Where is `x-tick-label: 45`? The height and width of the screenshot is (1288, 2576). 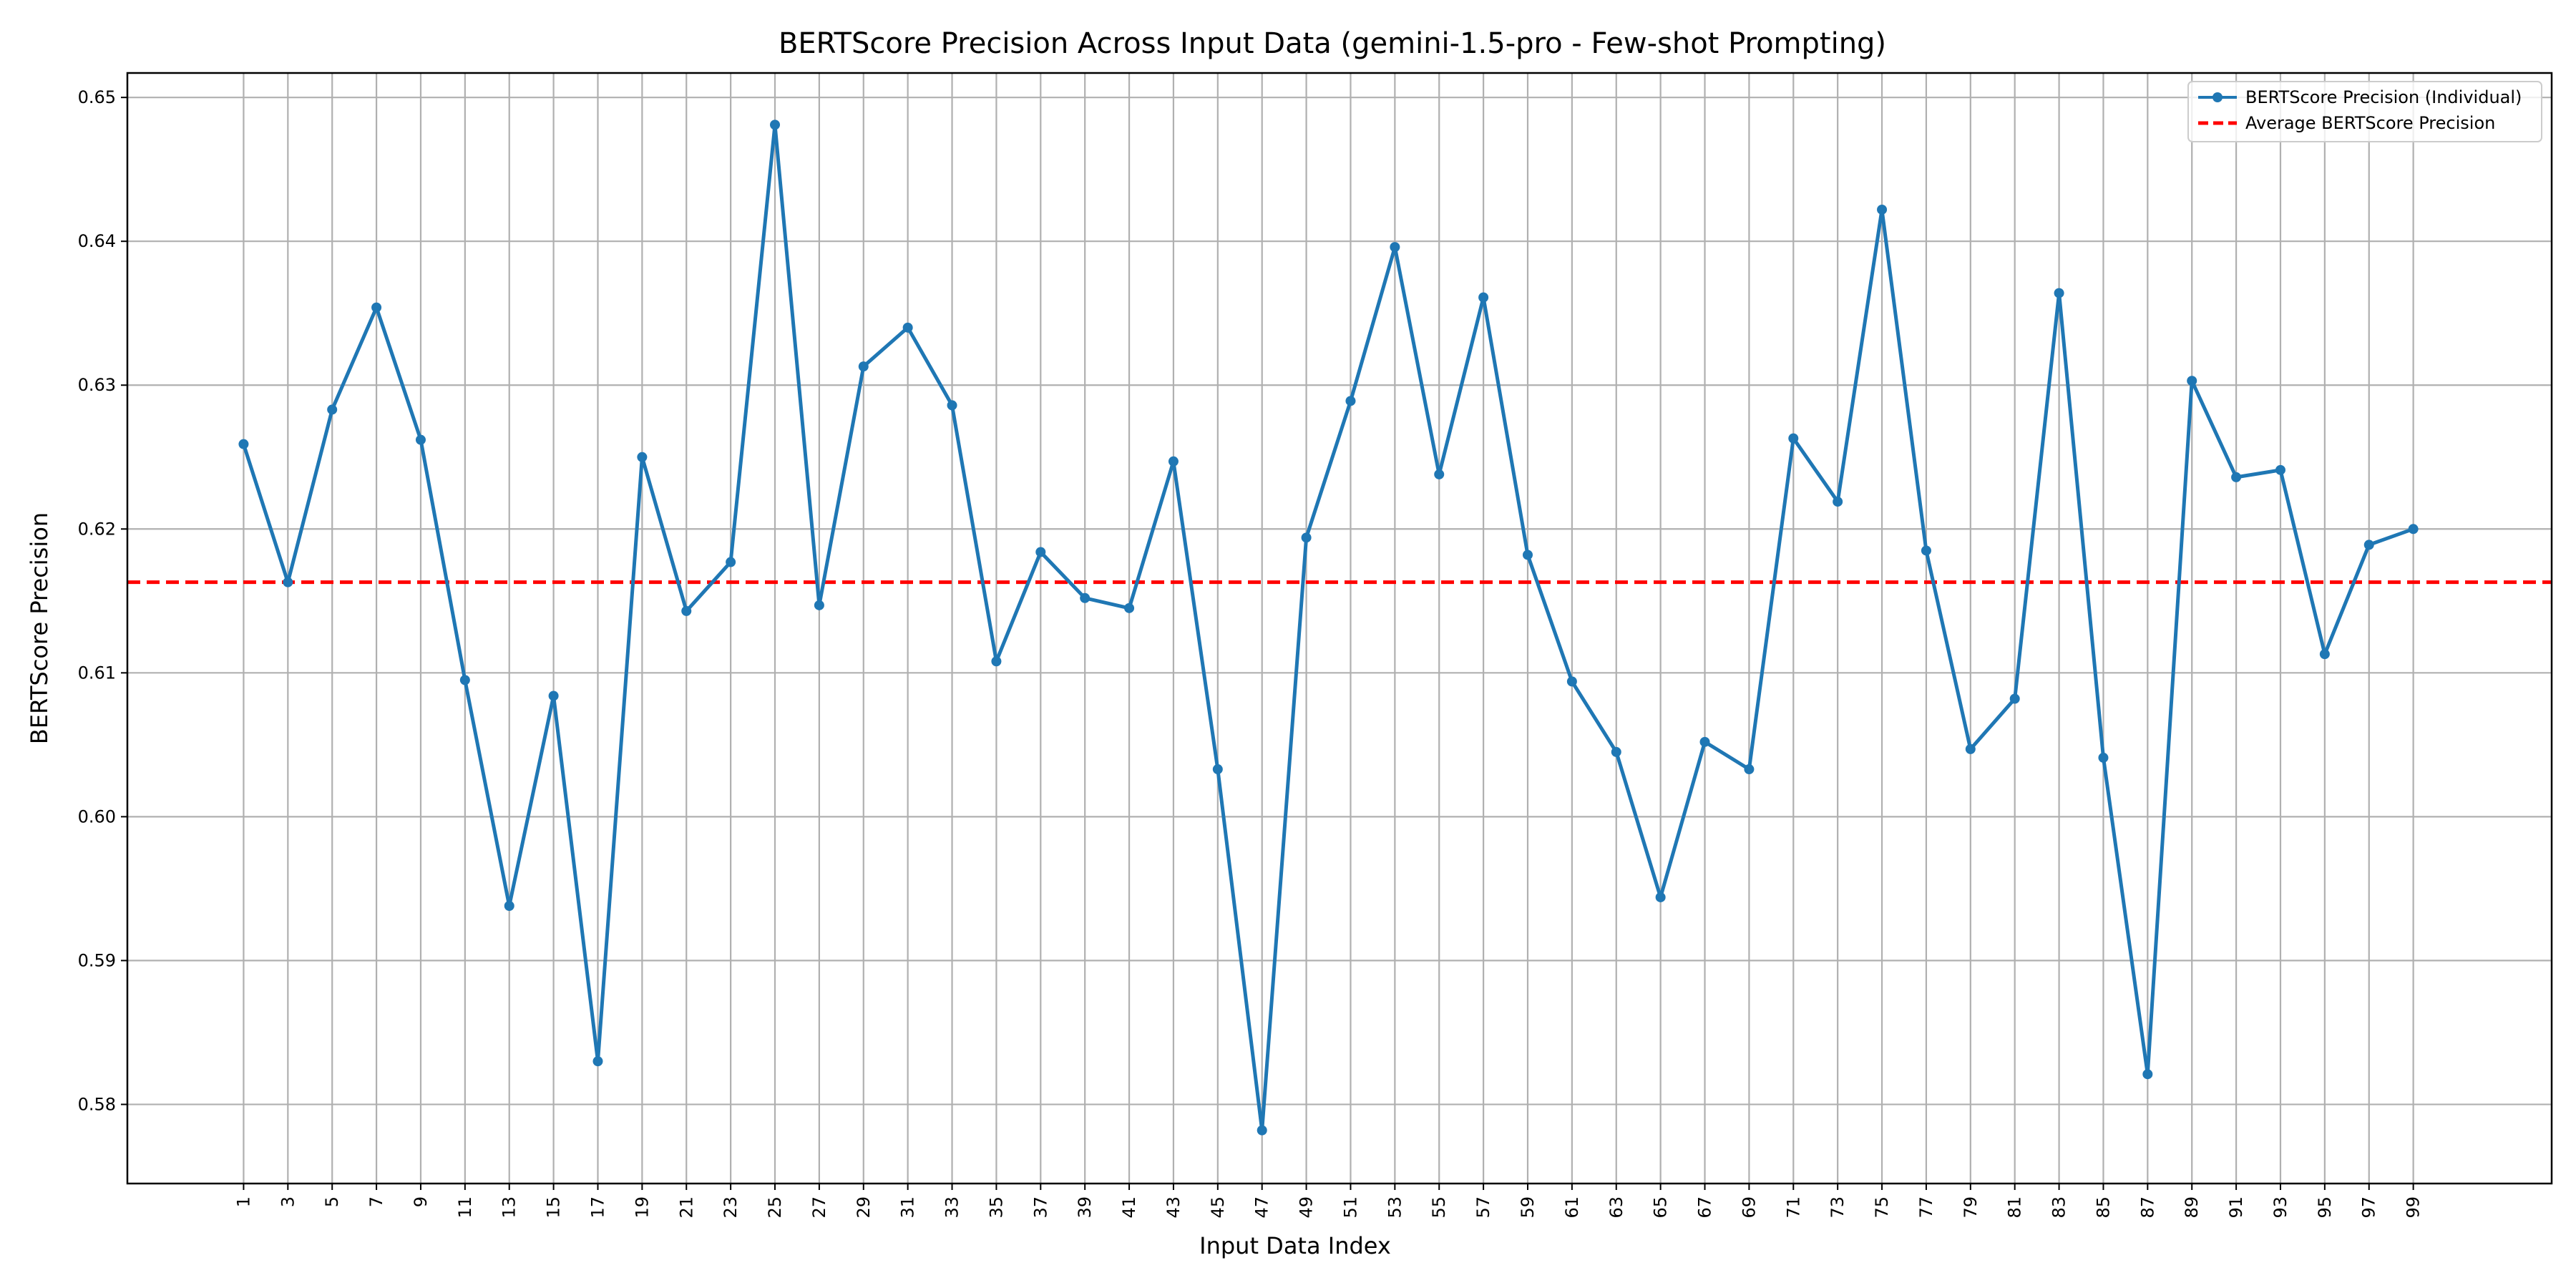
x-tick-label: 45 is located at coordinates (1218, 1207).